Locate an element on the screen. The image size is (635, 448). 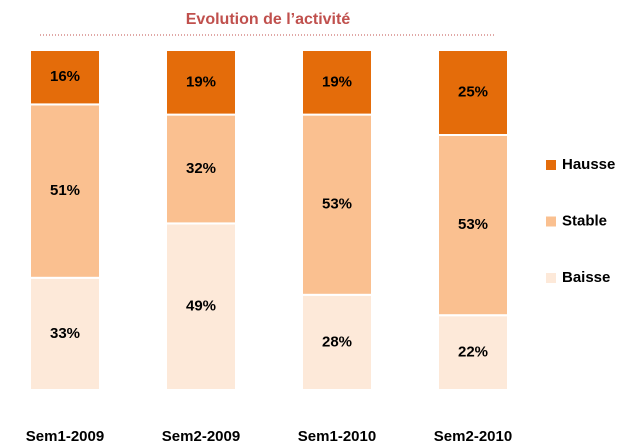
legend-label: Hausse is located at coordinates (588, 164).